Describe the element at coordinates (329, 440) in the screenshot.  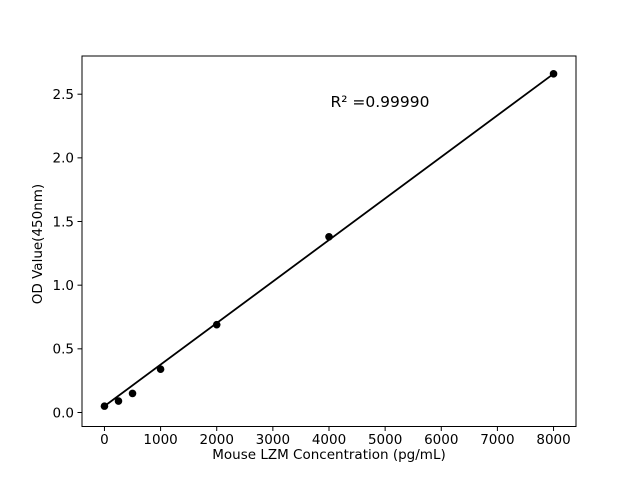
I see `x-tick-label: 4000` at that location.